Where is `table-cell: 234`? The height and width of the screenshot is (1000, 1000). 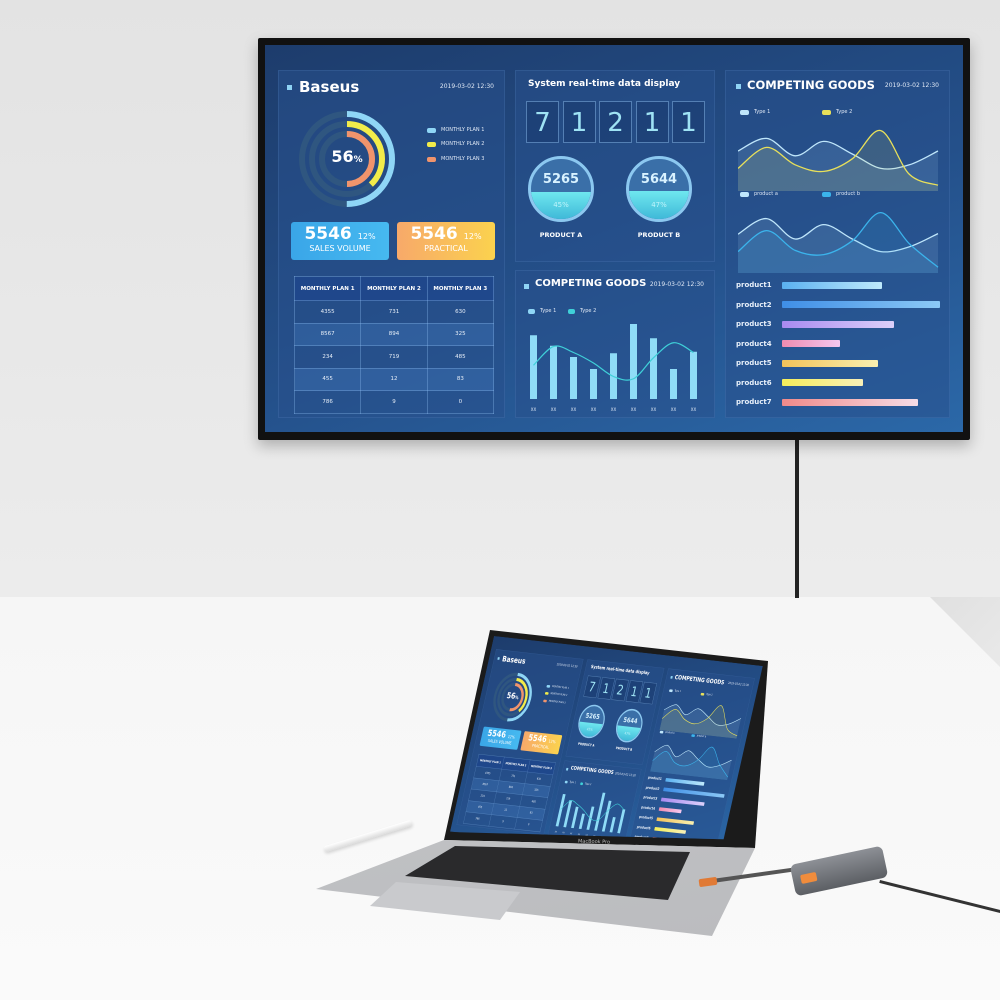 table-cell: 234 is located at coordinates (327, 357).